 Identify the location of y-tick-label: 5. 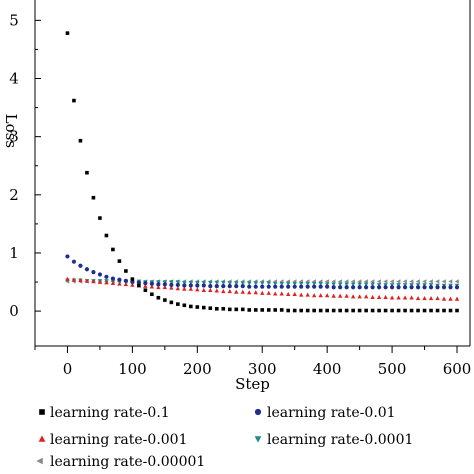
(14, 20).